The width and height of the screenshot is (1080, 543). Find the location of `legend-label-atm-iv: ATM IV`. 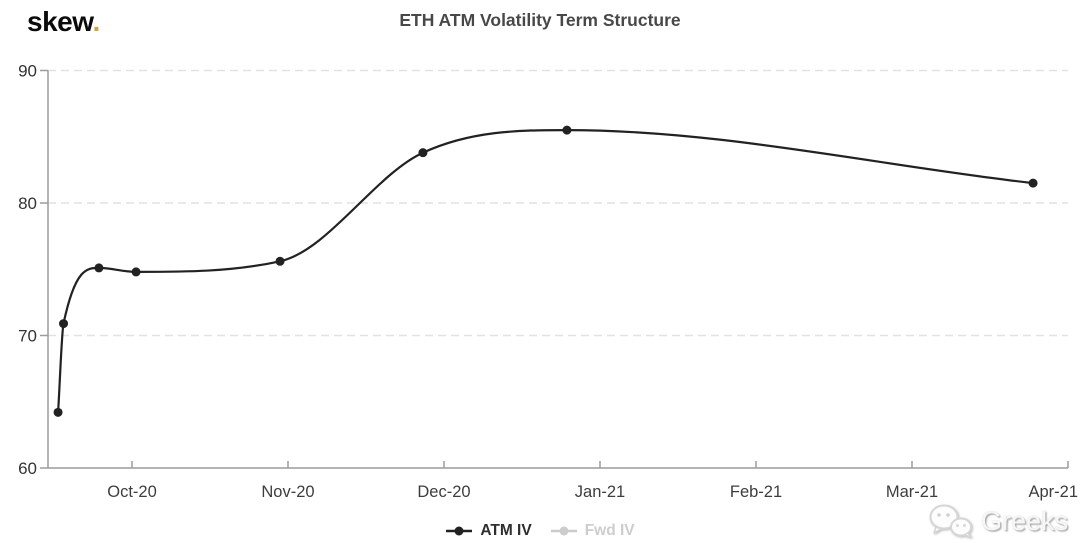

legend-label-atm-iv: ATM IV is located at coordinates (506, 530).